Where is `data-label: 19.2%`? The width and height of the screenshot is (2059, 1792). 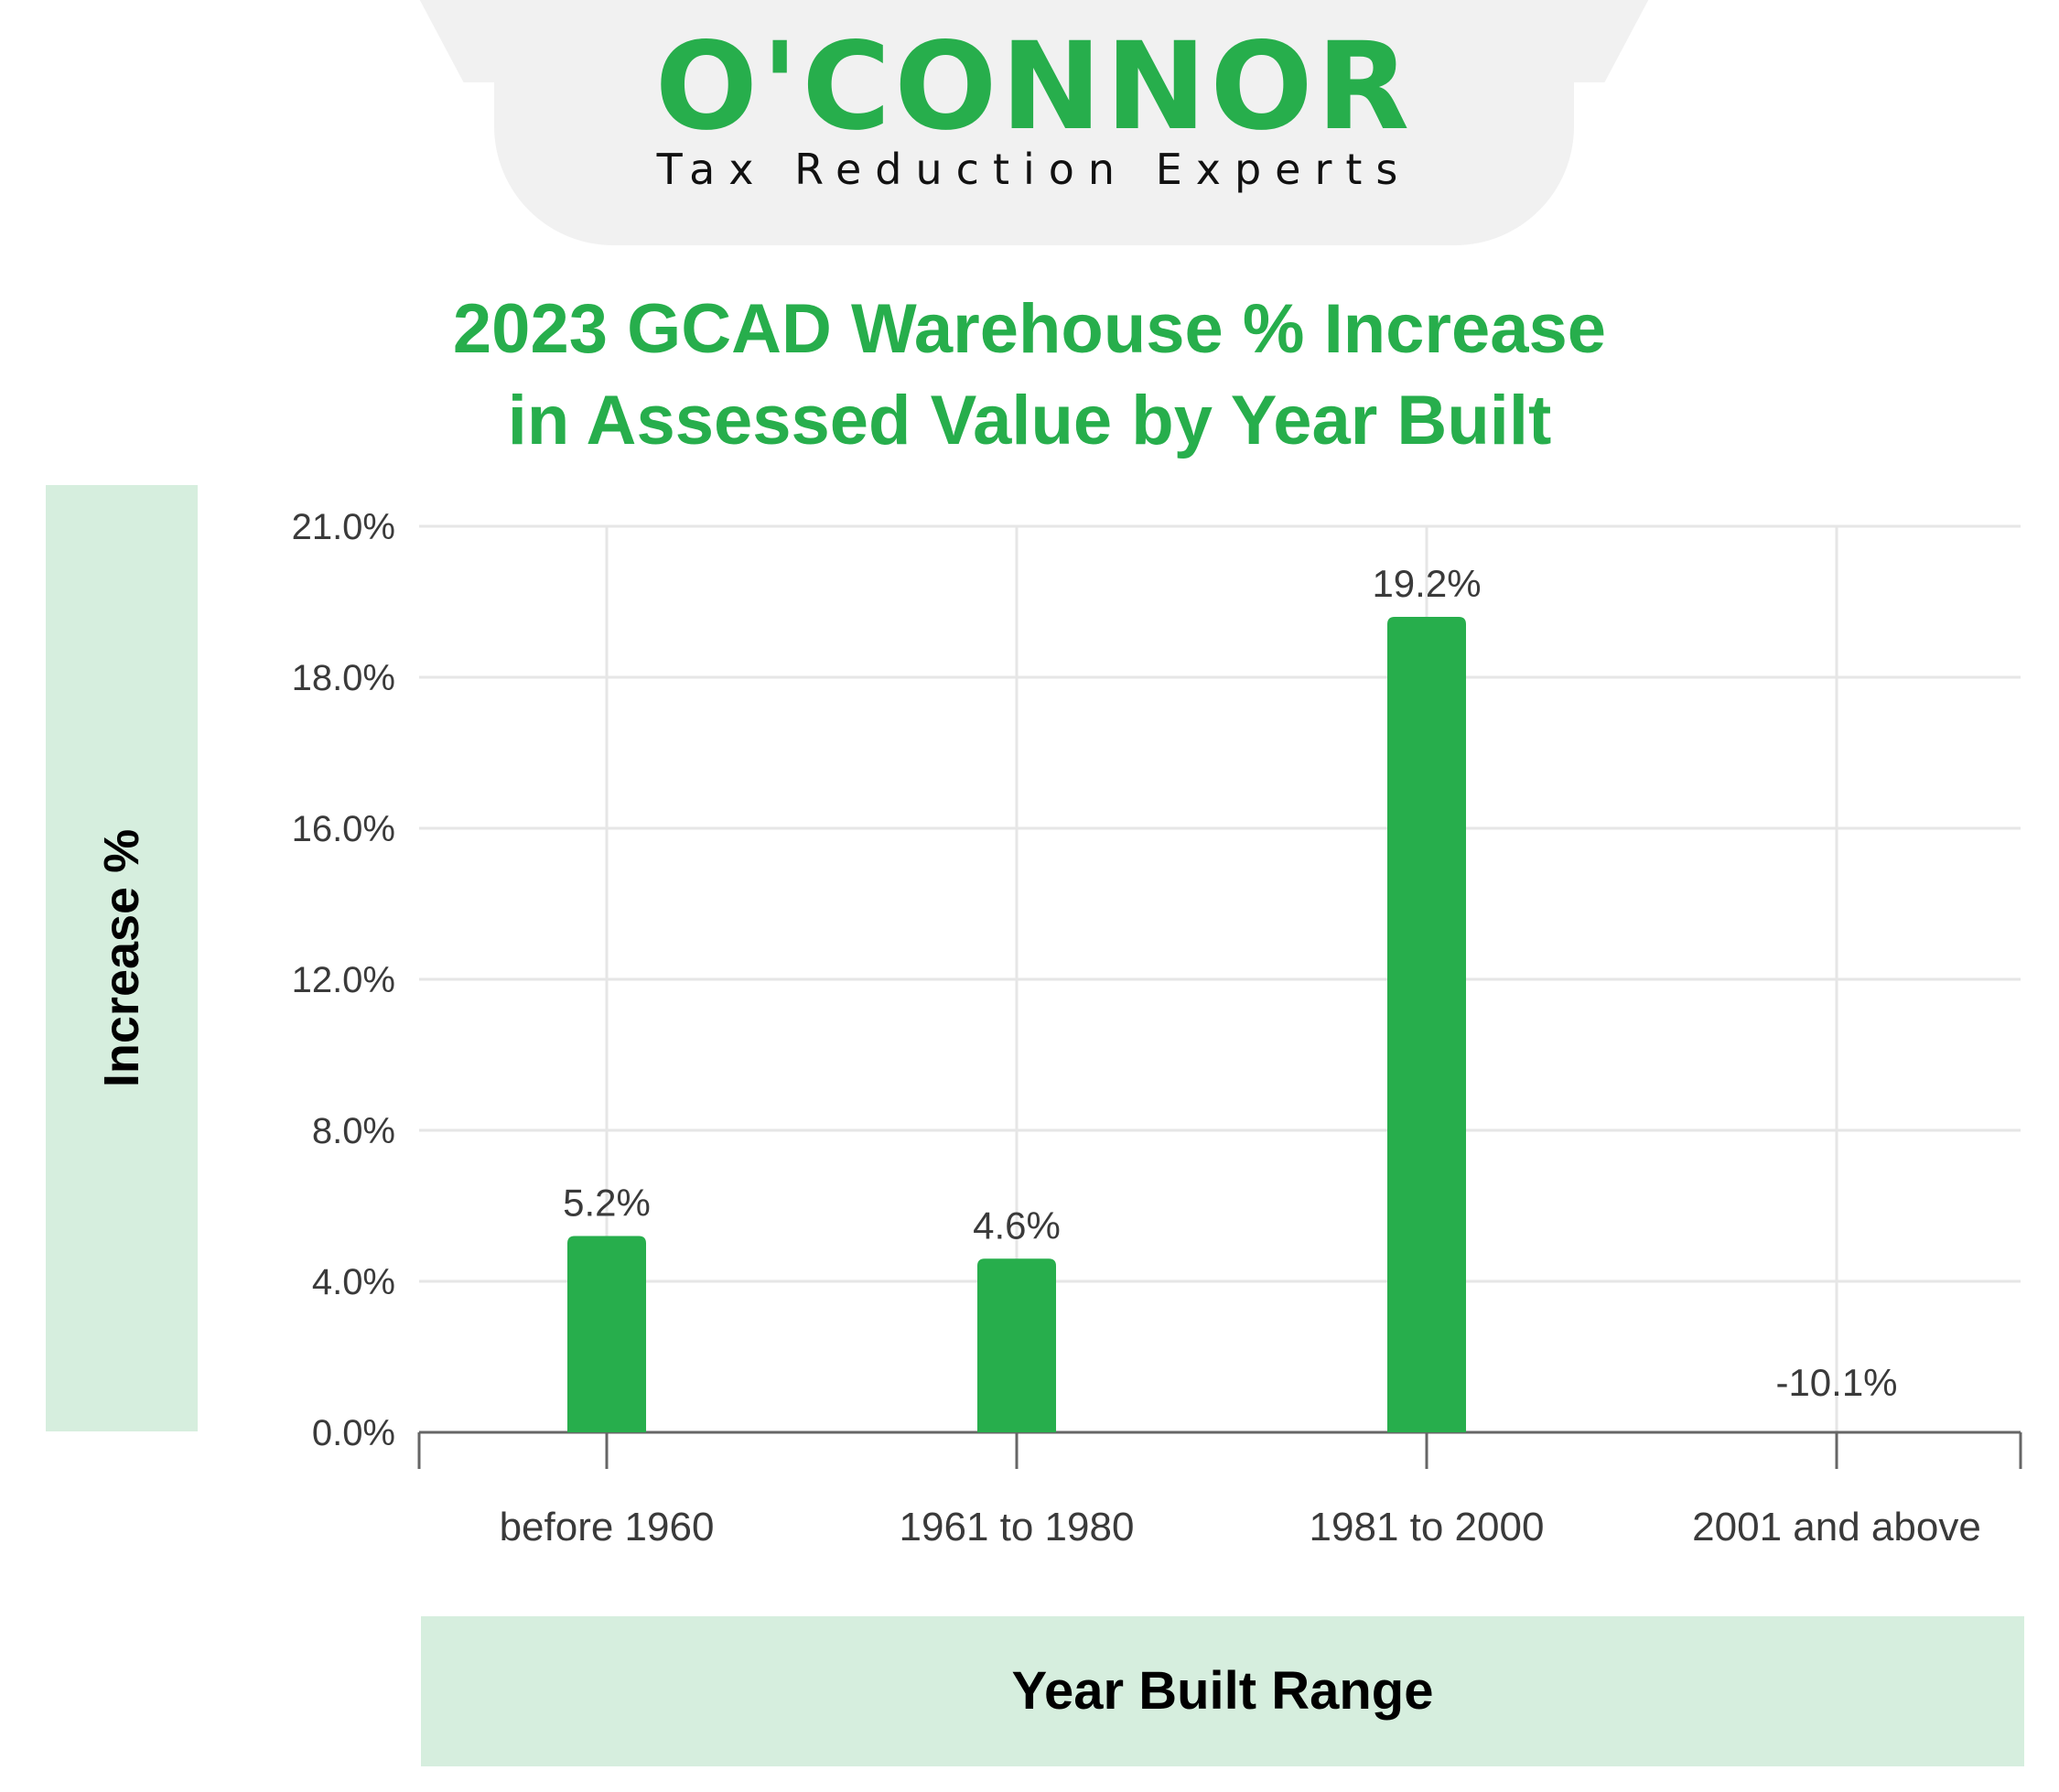 data-label: 19.2% is located at coordinates (1426, 583).